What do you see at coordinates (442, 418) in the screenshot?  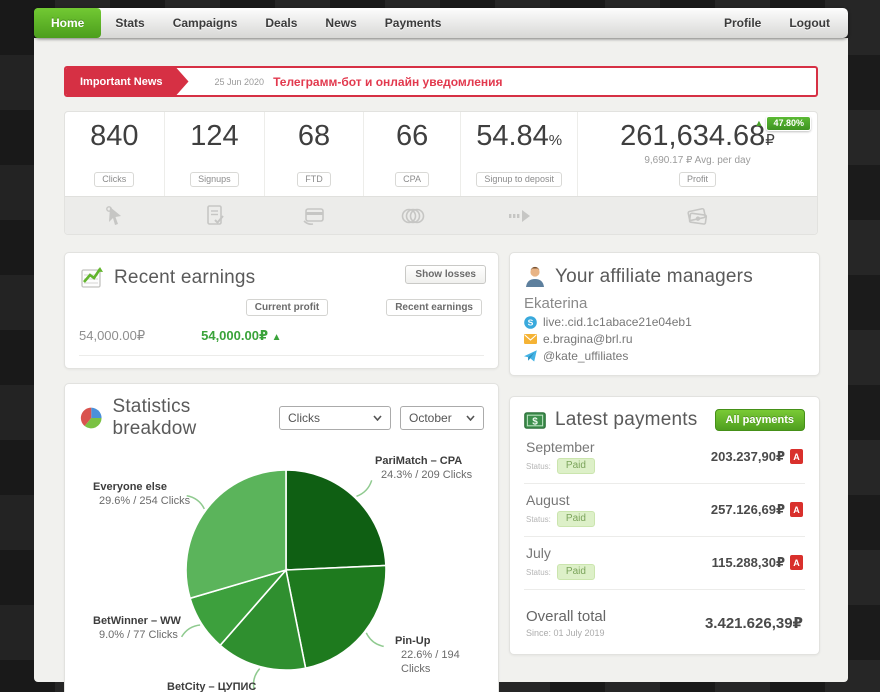 I see `month-select: October` at bounding box center [442, 418].